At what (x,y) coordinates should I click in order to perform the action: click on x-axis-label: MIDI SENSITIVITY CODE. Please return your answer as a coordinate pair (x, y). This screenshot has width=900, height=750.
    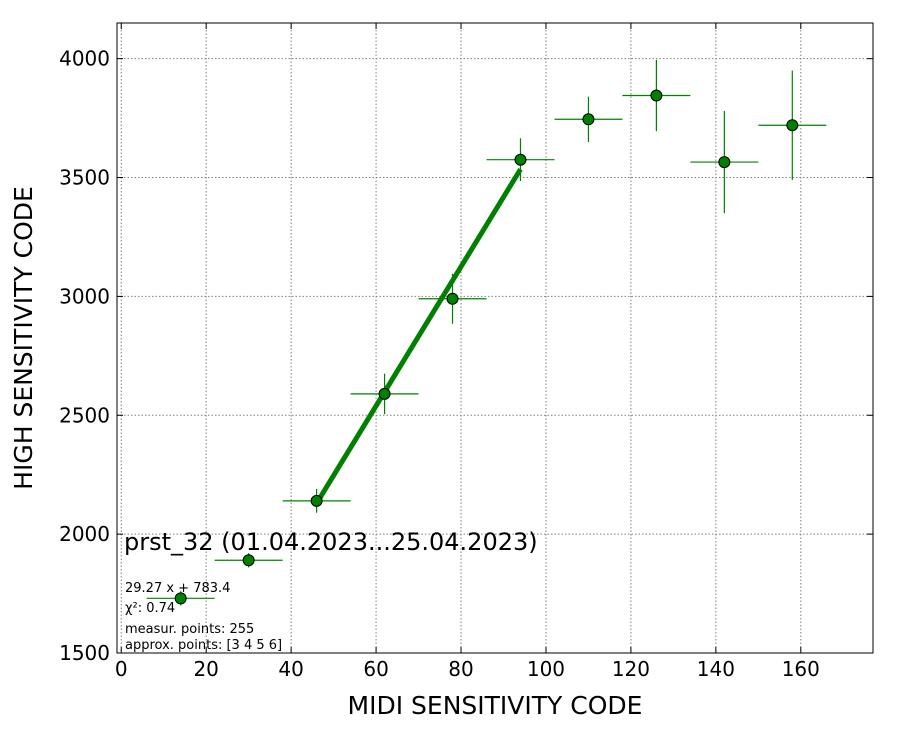
    Looking at the image, I should click on (495, 705).